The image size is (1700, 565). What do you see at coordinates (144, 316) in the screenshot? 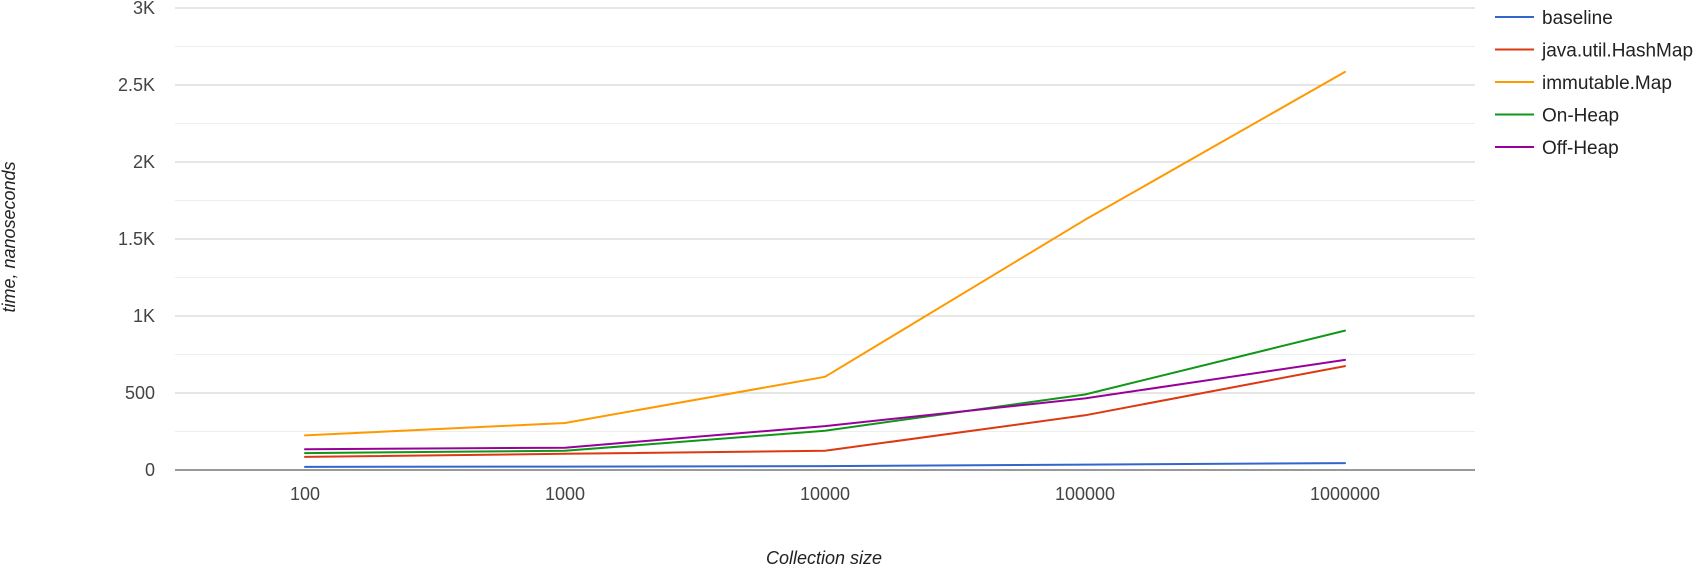
I see `y-tick-label: 1K` at bounding box center [144, 316].